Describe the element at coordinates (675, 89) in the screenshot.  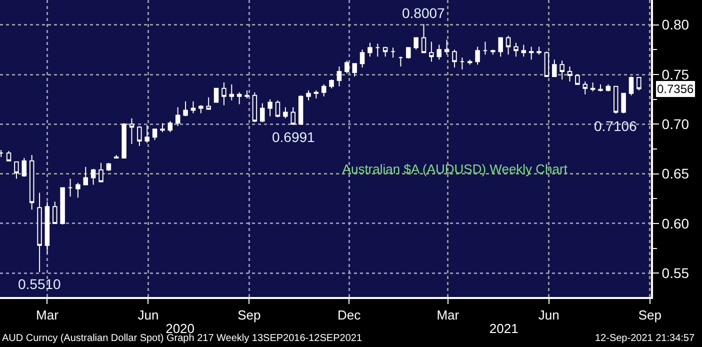
I see `annotation: 0.7356` at that location.